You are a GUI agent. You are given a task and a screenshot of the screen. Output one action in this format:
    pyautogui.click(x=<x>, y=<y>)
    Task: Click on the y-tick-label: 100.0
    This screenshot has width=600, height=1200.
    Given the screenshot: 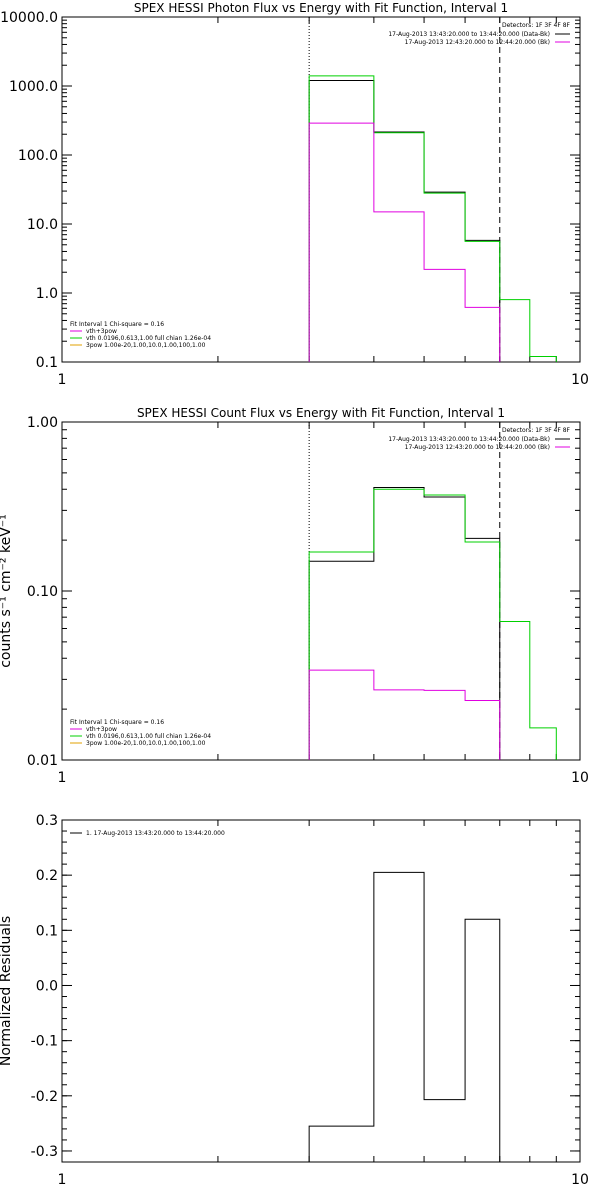 What is the action you would take?
    pyautogui.click(x=38, y=156)
    